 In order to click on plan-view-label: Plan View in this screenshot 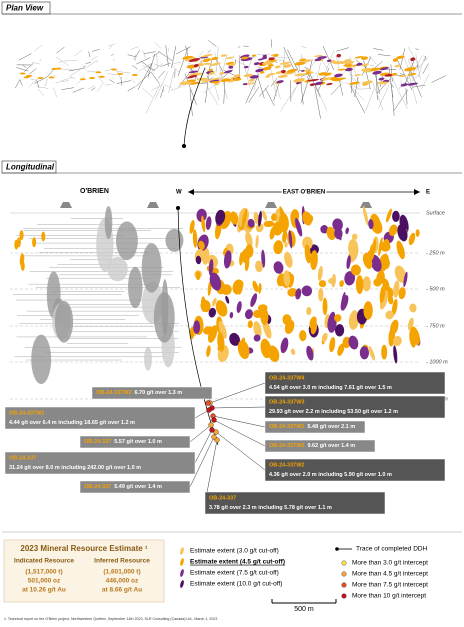, I will do `click(25, 8)`.